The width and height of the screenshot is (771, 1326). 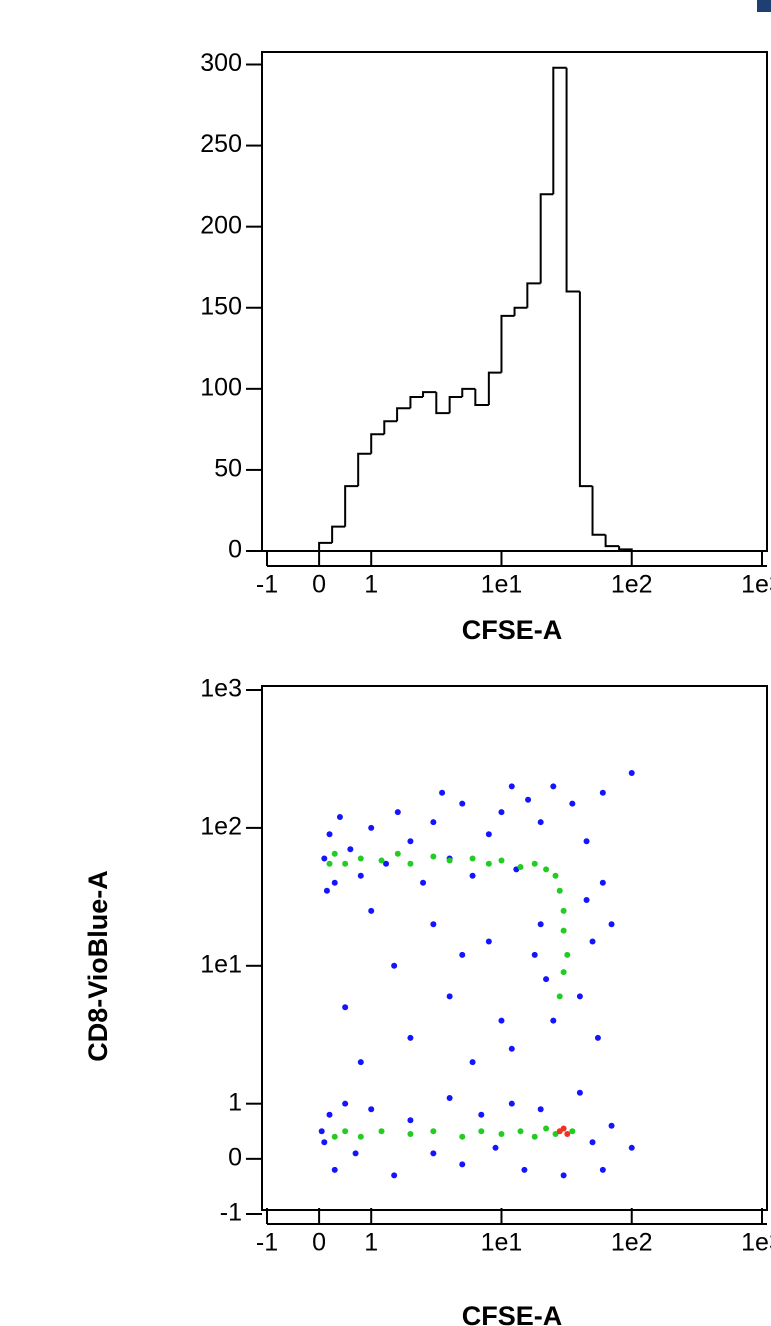 What do you see at coordinates (221, 827) in the screenshot?
I see `y-tick-label: 1e2` at bounding box center [221, 827].